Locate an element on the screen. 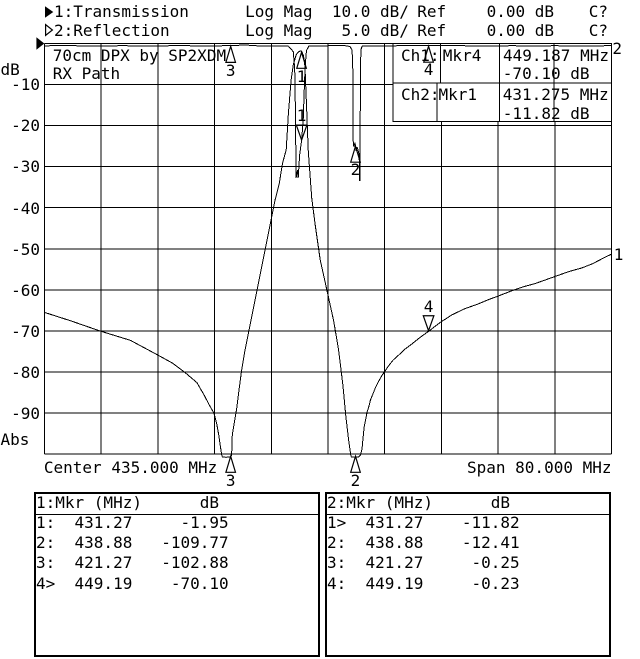 The height and width of the screenshot is (659, 640). marker-1-1-triangle is located at coordinates (301, 59).